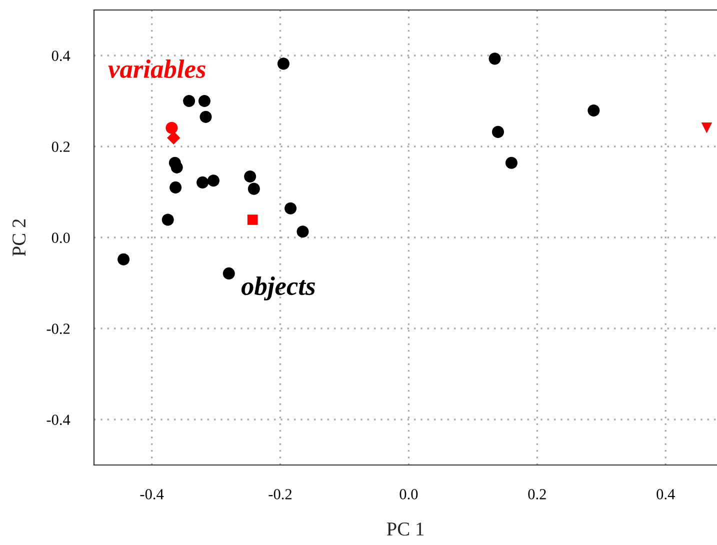  I want to click on x-tick-label: 0.0, so click(409, 494).